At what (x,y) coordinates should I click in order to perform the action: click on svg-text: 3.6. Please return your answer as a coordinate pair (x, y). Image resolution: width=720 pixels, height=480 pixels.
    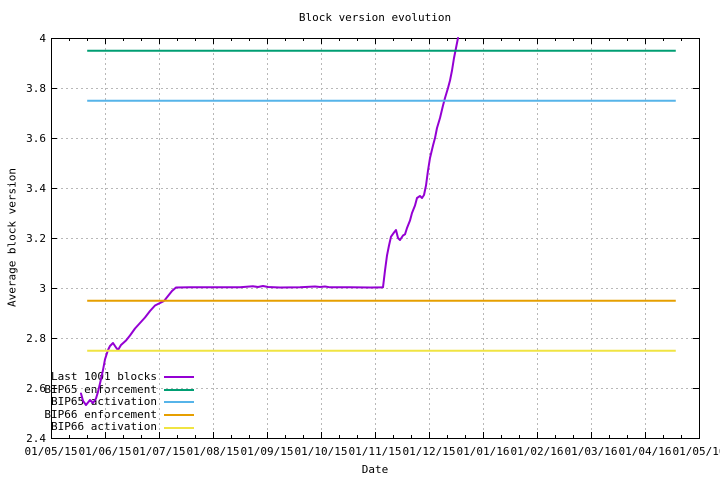
    Looking at the image, I should click on (36, 138).